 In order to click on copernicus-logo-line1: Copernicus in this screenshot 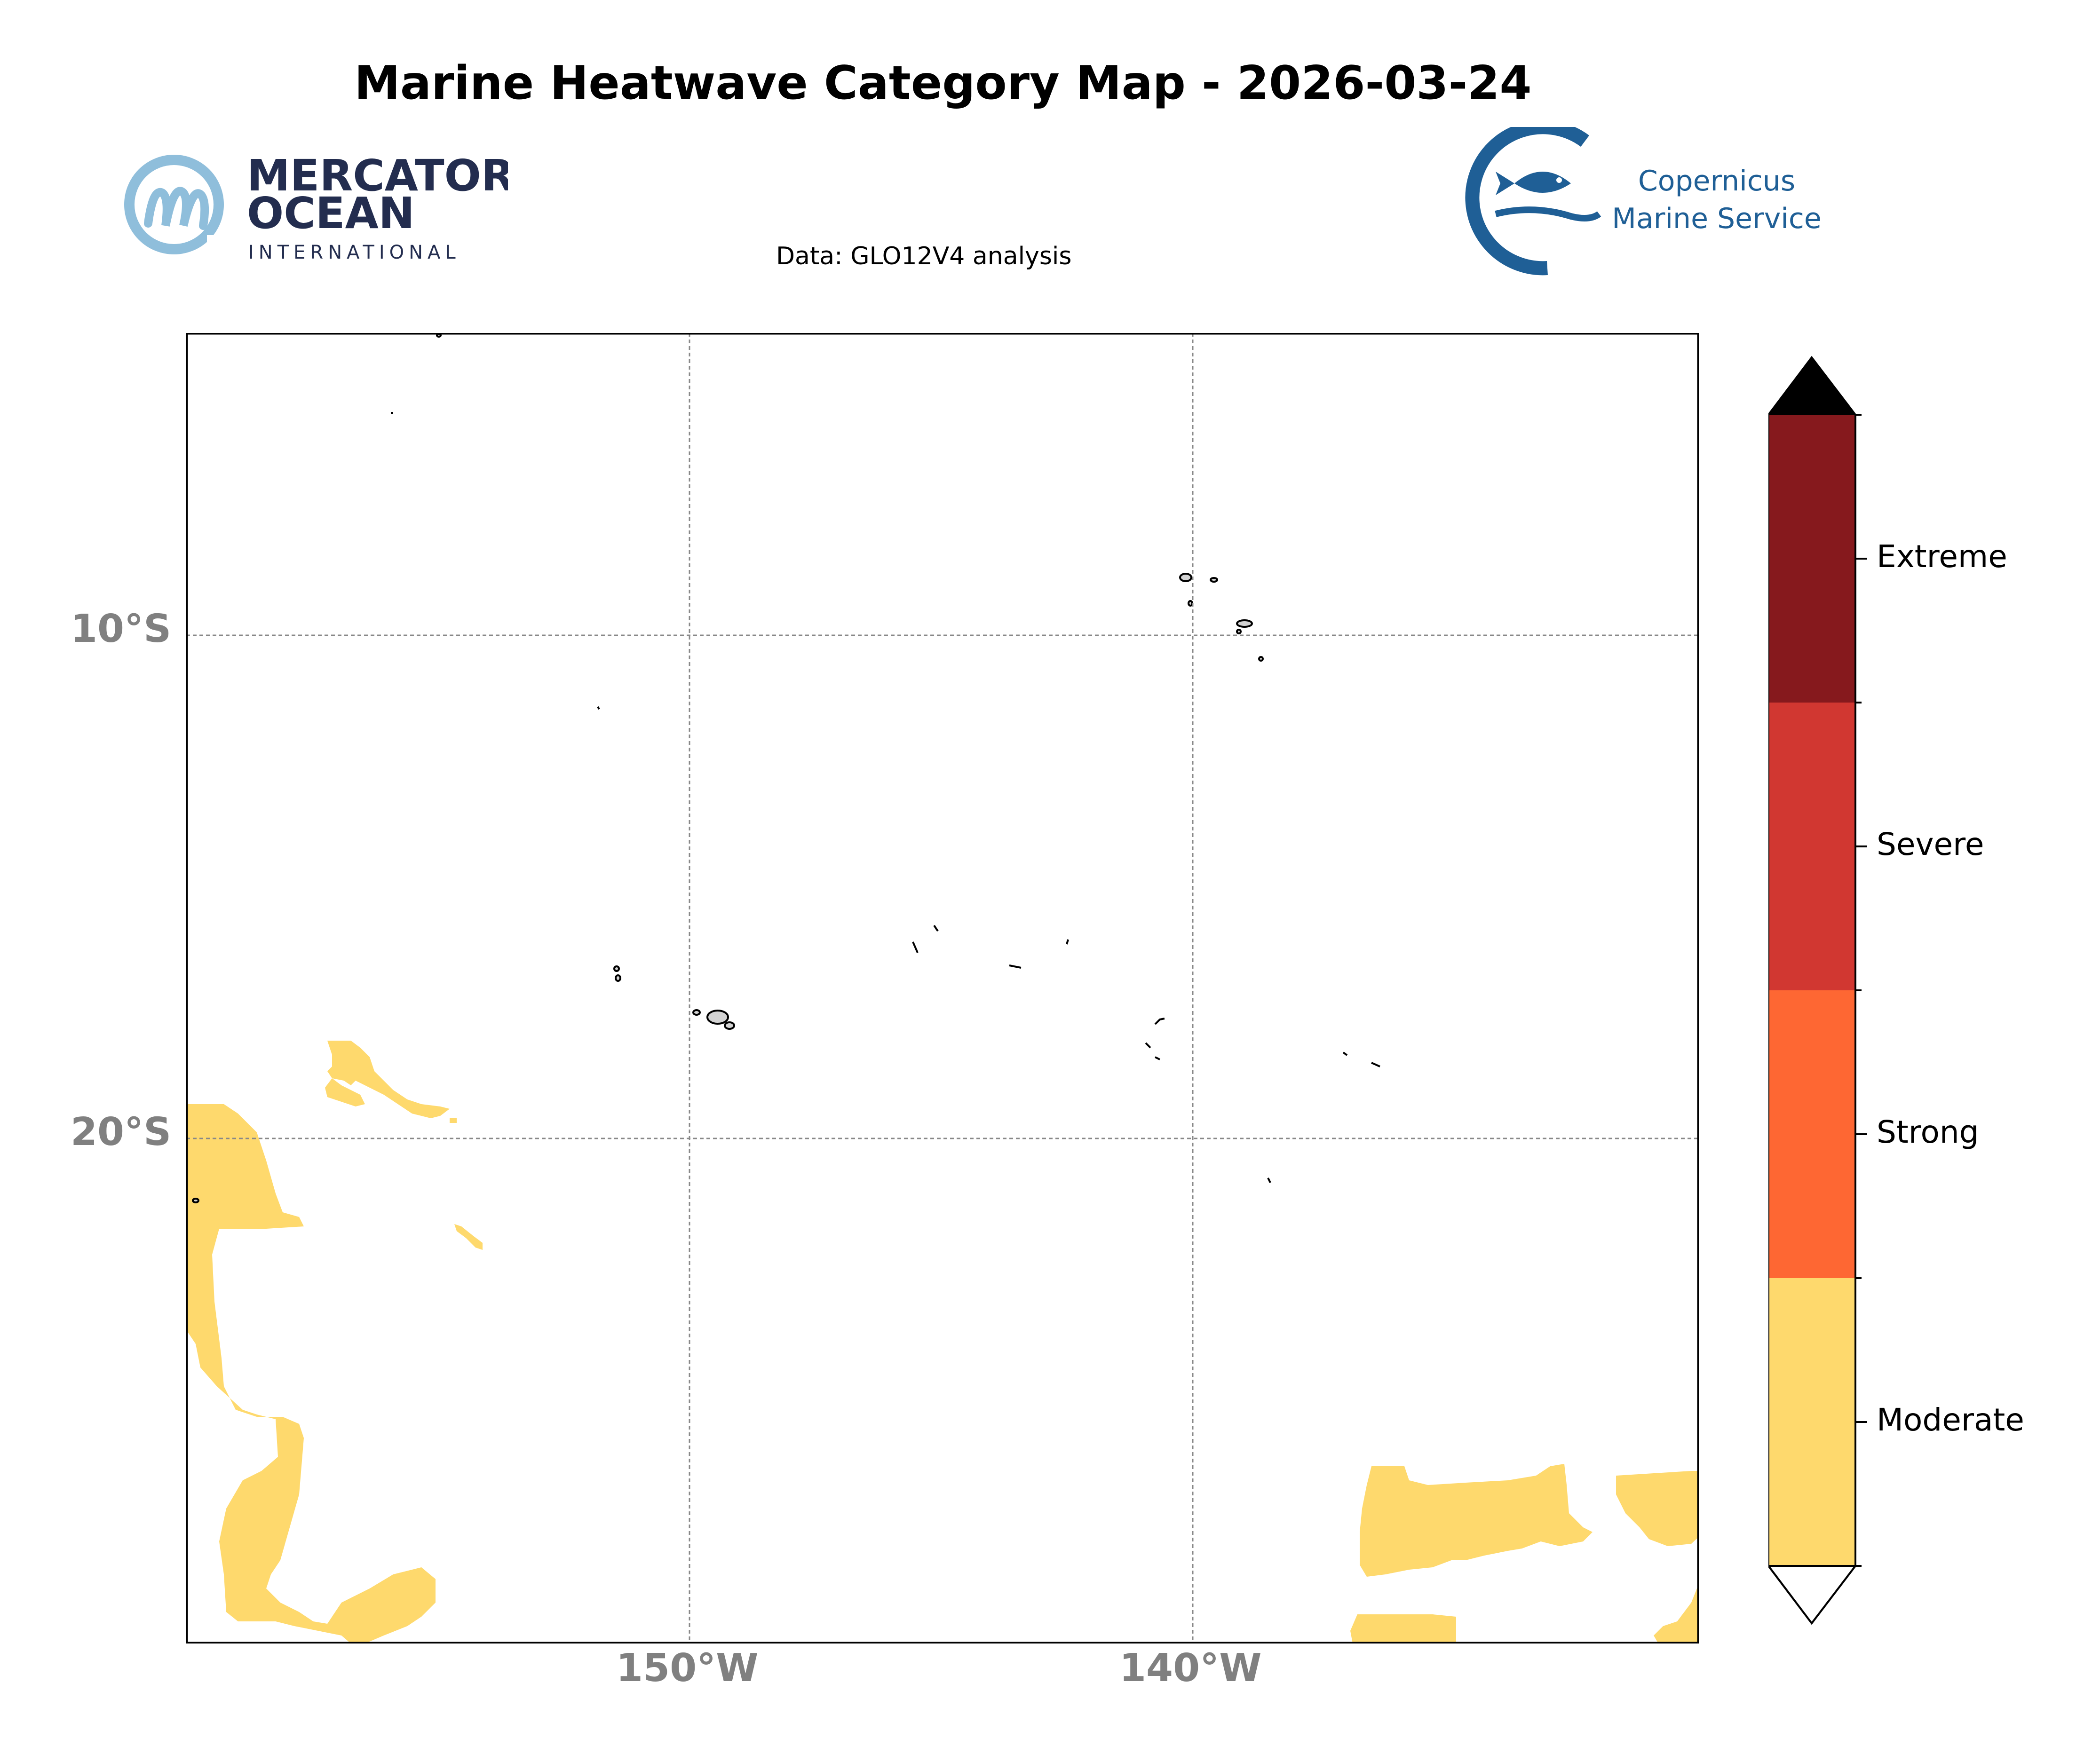, I will do `click(1716, 181)`.